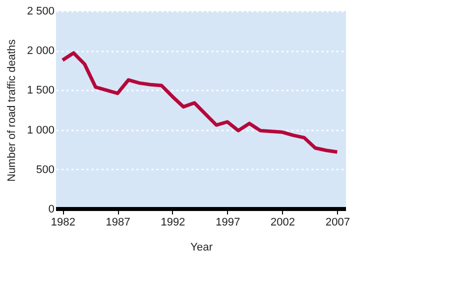 The image size is (452, 285). Describe the element at coordinates (45, 170) in the screenshot. I see `y-tick-label: 500` at that location.